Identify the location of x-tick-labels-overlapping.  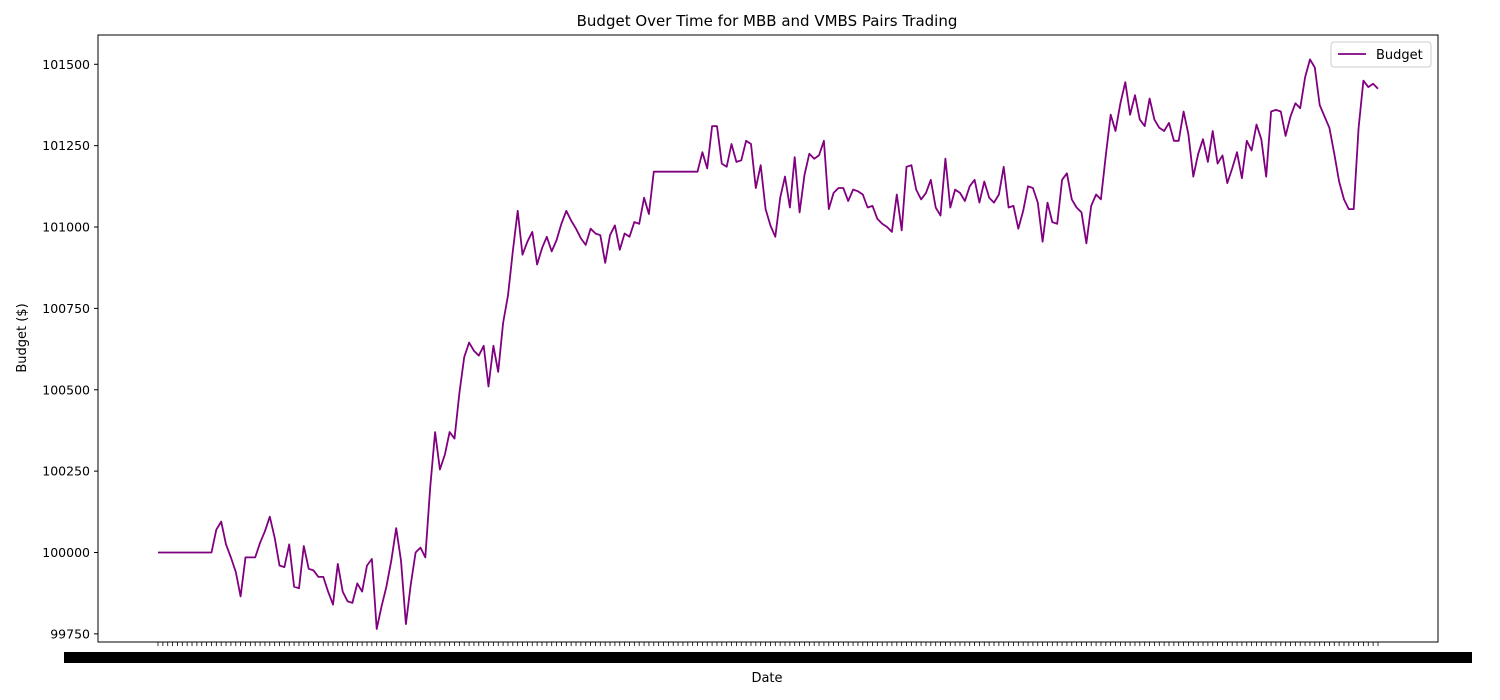
(768, 657).